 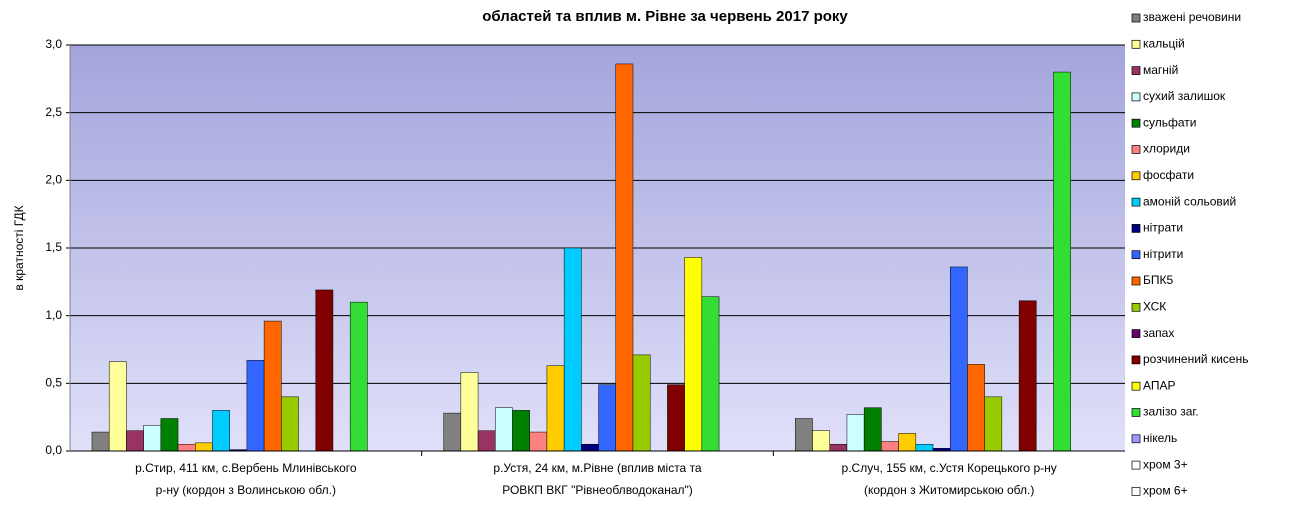 I want to click on legend-label: ХСК, so click(x=1154, y=306).